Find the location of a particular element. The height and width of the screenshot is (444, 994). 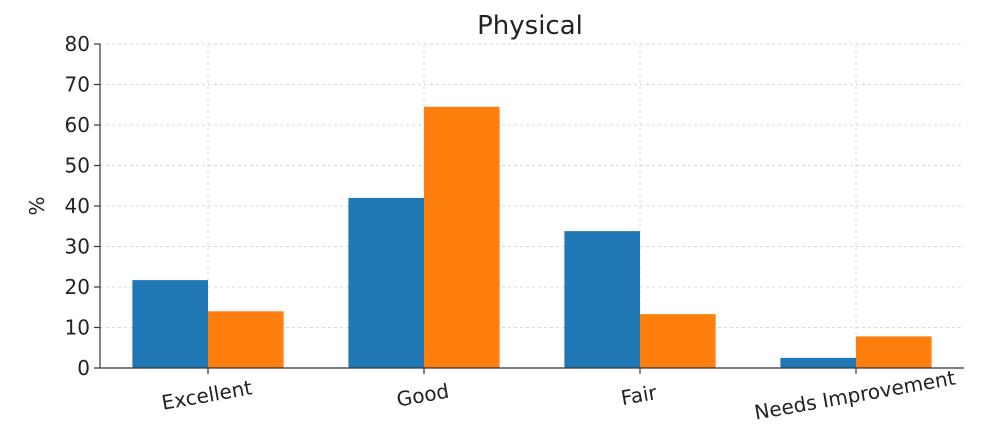

y-tick-label: 0 is located at coordinates (83, 368).